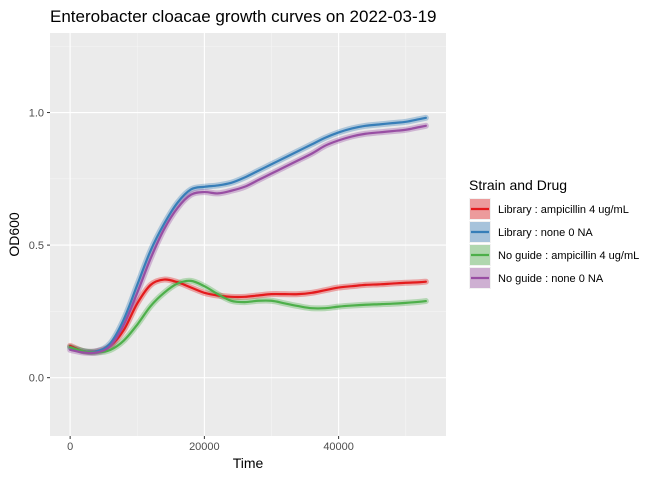 This screenshot has height=480, width=672. Describe the element at coordinates (551, 279) in the screenshot. I see `legend-label: No guide : none 0 NA` at that location.